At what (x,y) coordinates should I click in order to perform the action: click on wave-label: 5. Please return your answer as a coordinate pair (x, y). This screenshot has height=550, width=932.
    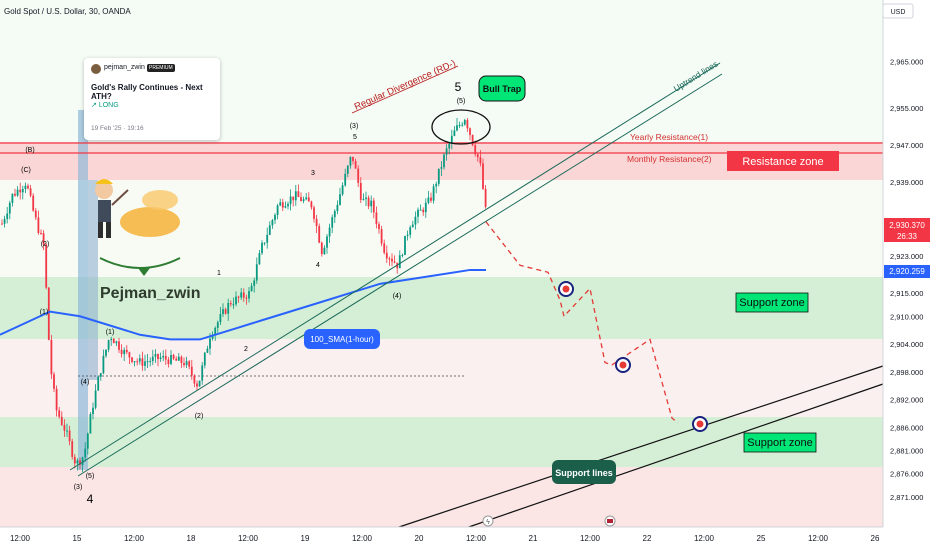
    Looking at the image, I should click on (458, 87).